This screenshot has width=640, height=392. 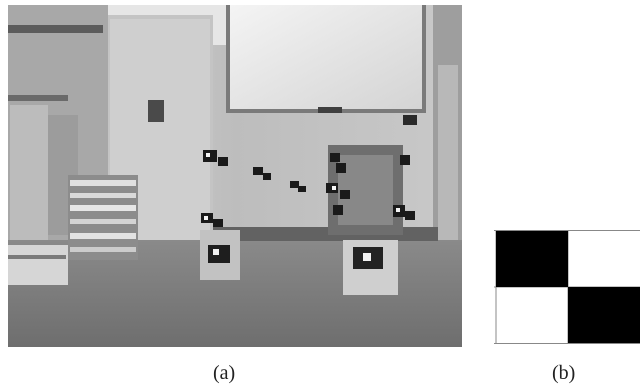 I want to click on caption-a: (a), so click(x=224, y=373).